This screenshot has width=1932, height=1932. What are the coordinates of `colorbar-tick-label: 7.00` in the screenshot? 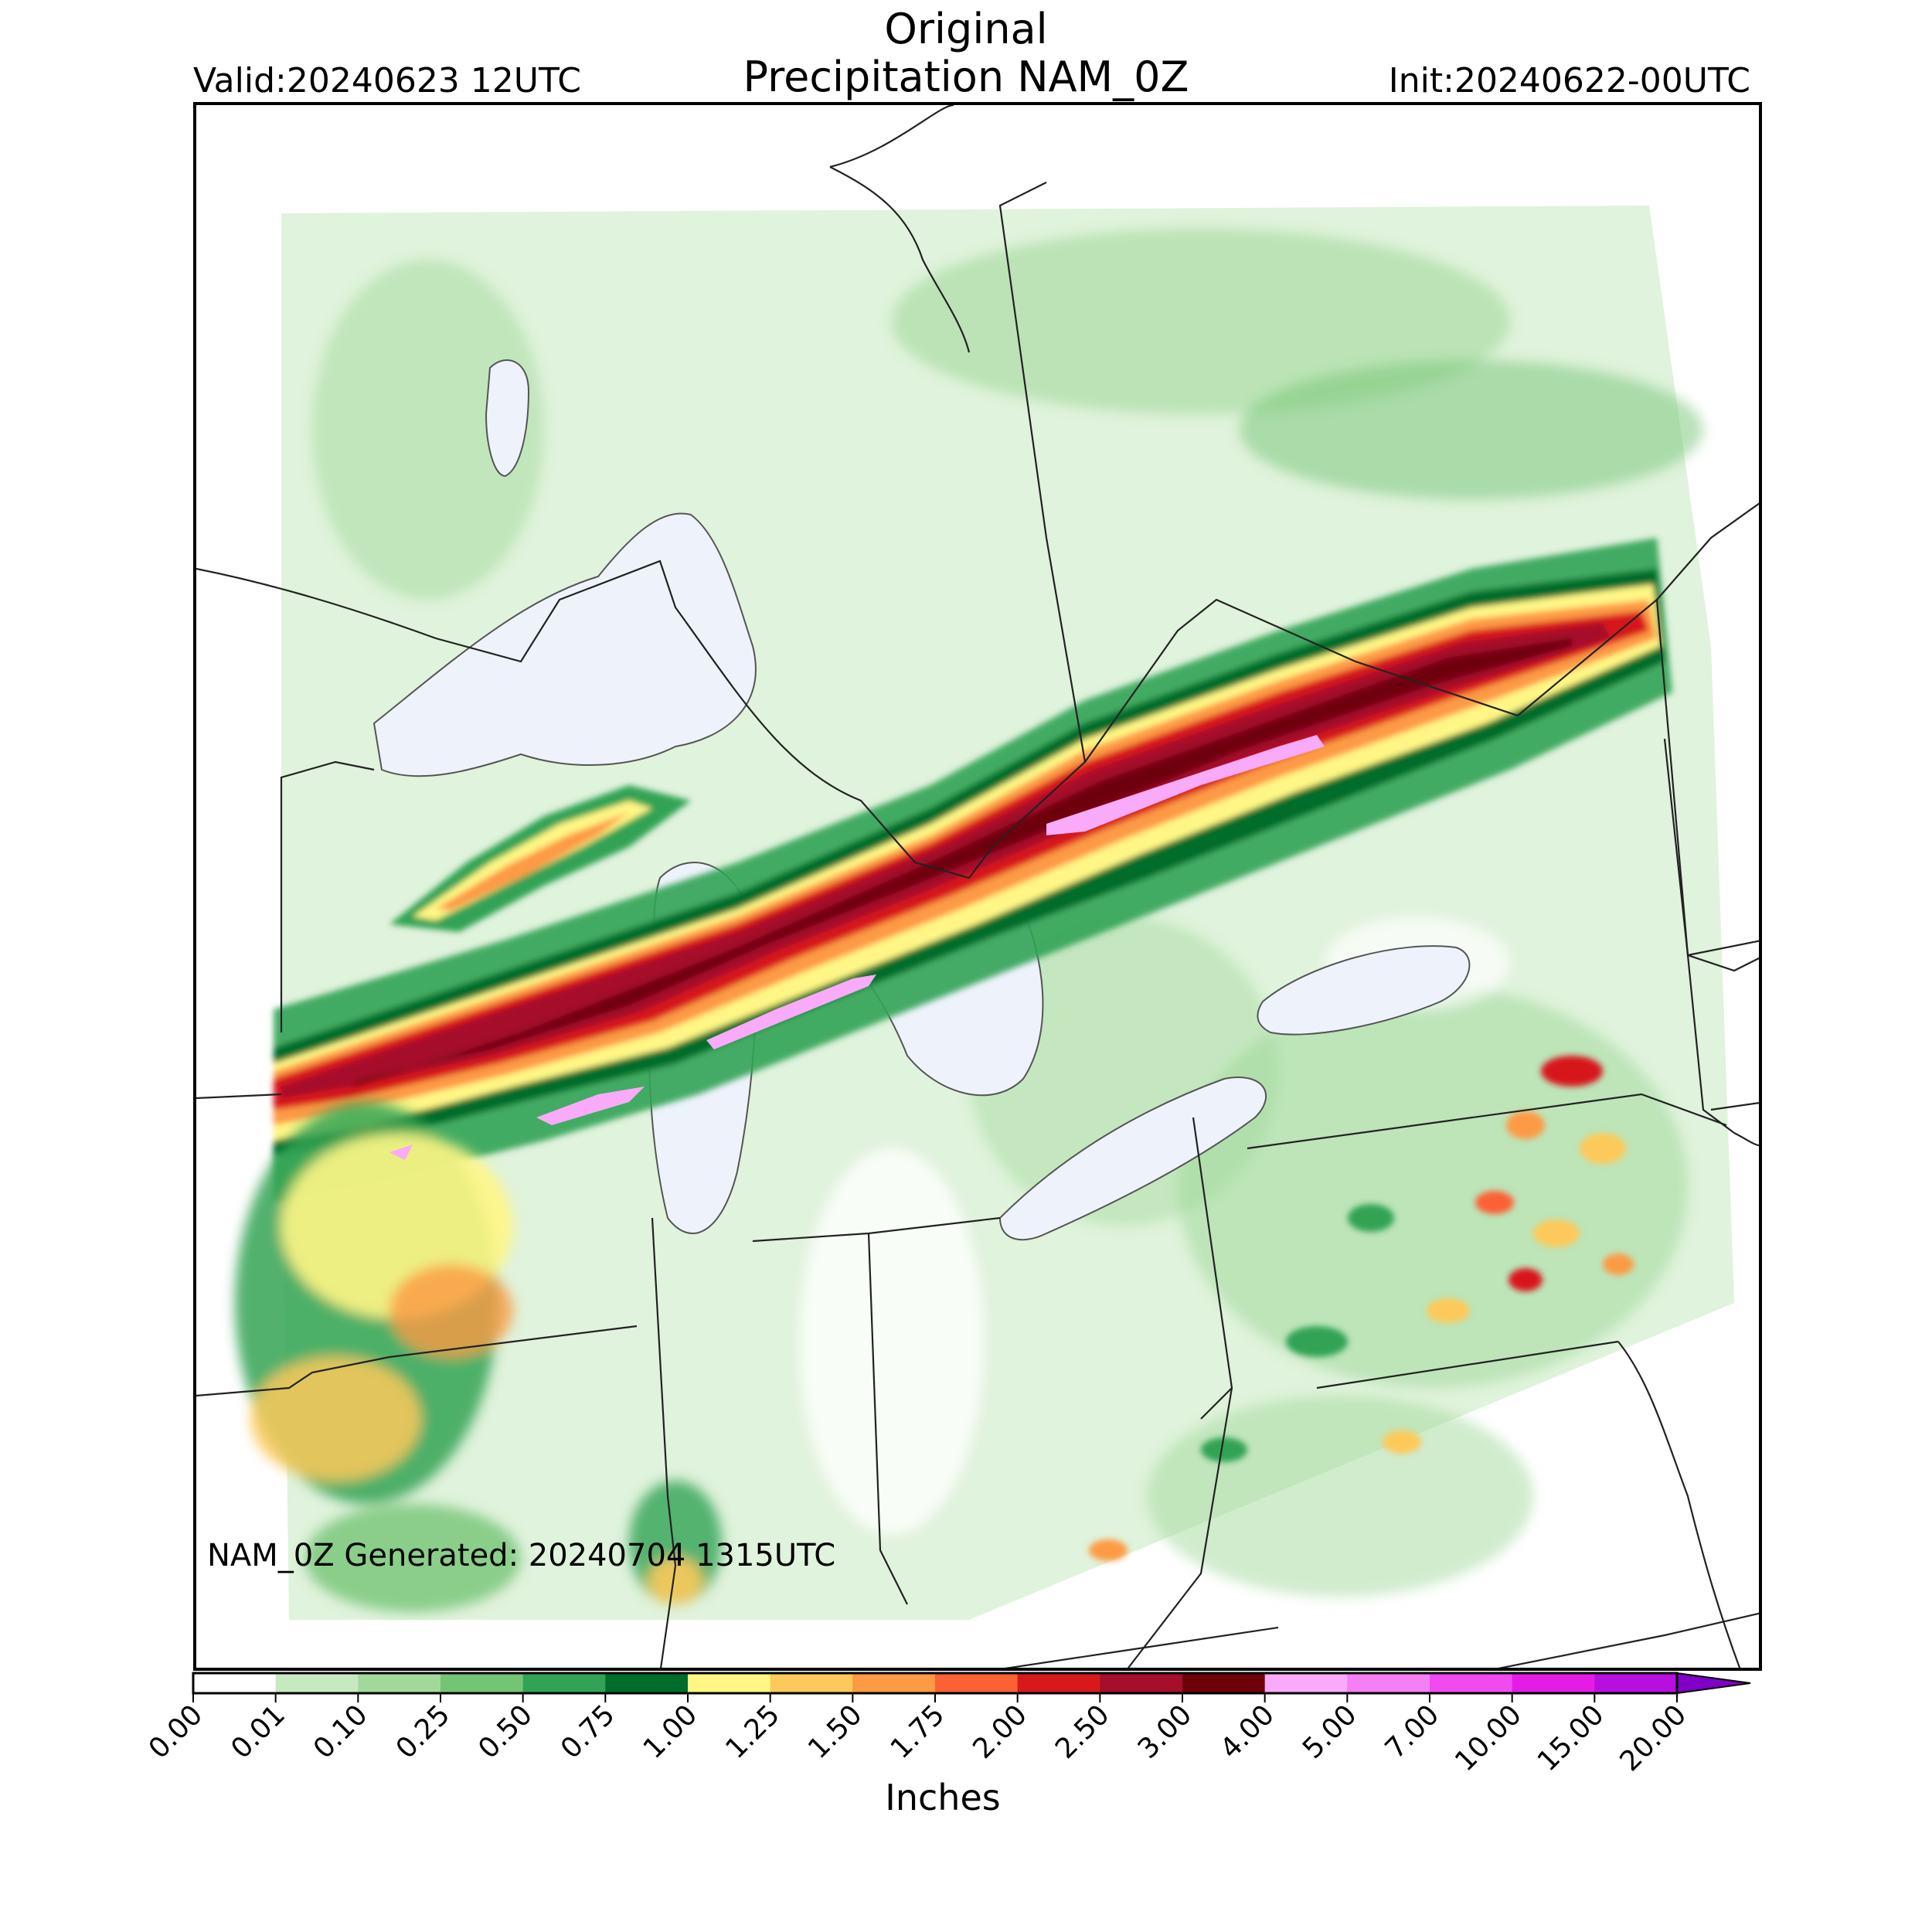 It's located at (1412, 1732).